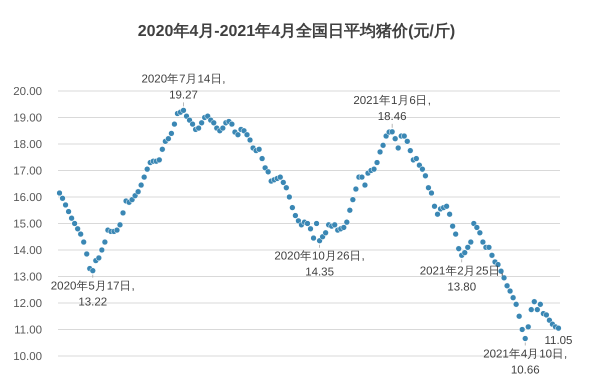 The width and height of the screenshot is (593, 380). I want to click on annotation: 2020年7月14日, 19.27, so click(184, 87).